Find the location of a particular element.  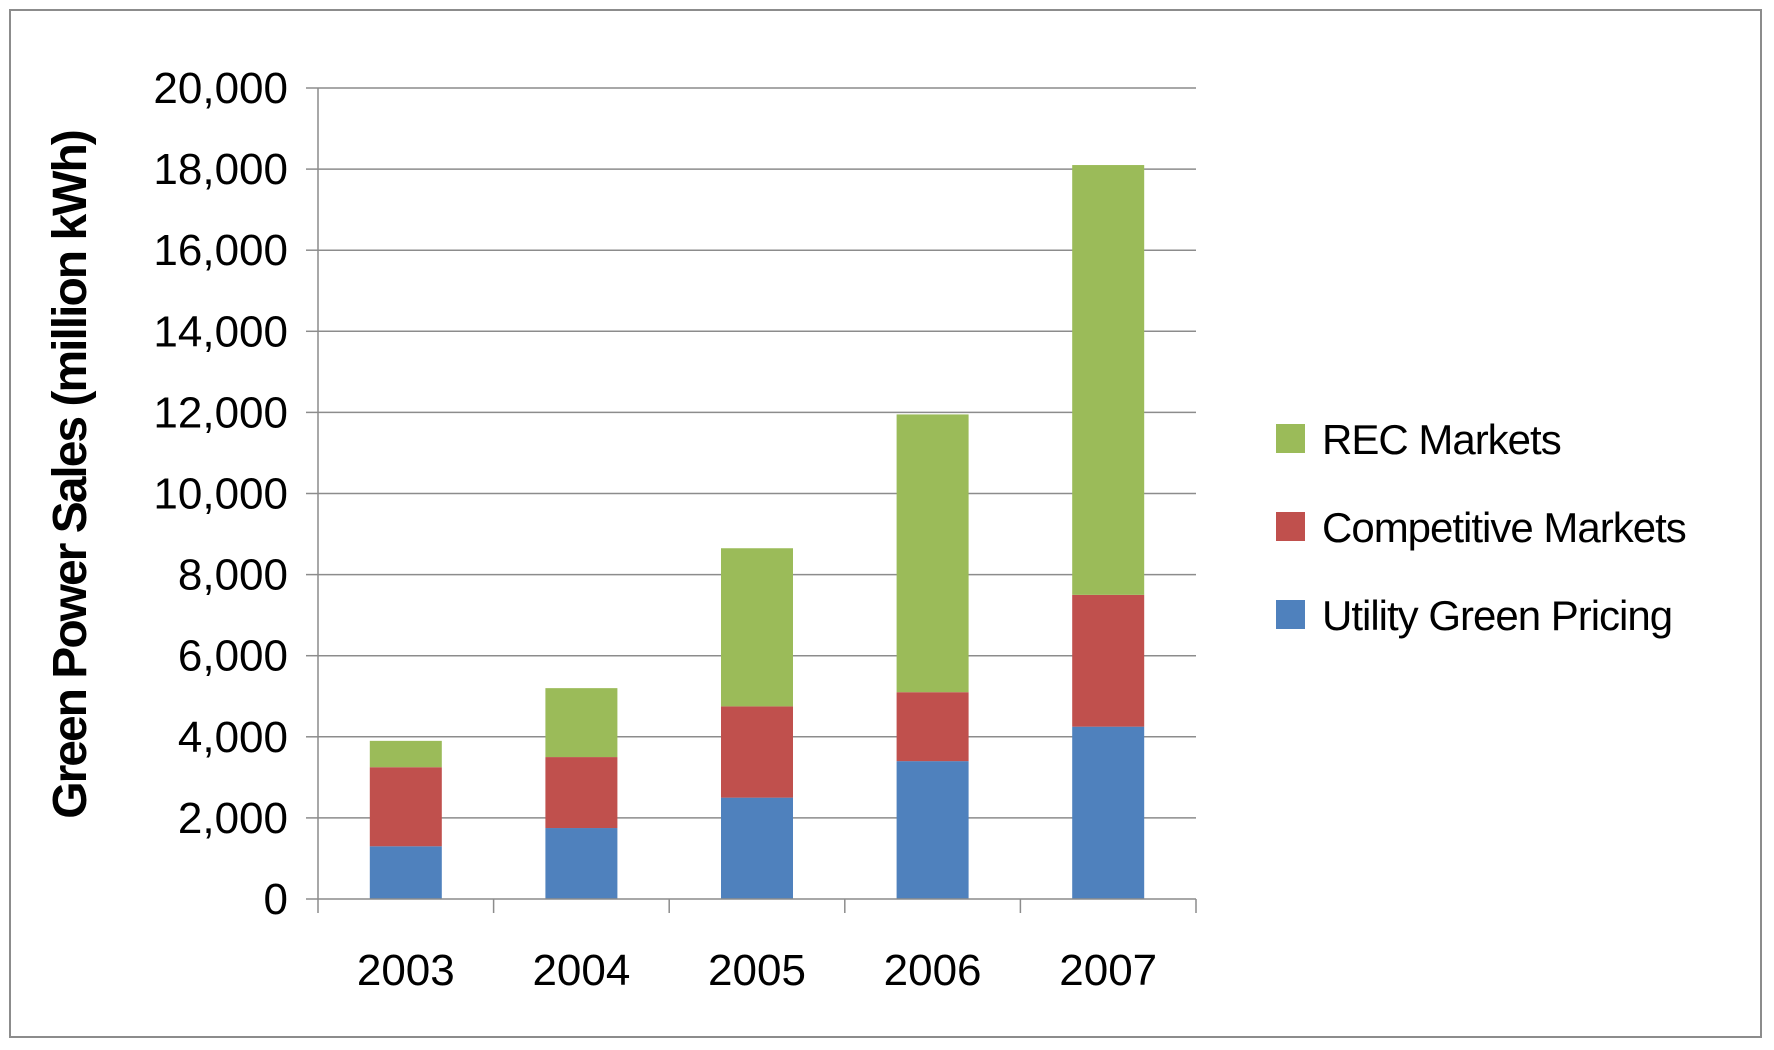

bar-competitive-markets-2007 is located at coordinates (1108, 660).